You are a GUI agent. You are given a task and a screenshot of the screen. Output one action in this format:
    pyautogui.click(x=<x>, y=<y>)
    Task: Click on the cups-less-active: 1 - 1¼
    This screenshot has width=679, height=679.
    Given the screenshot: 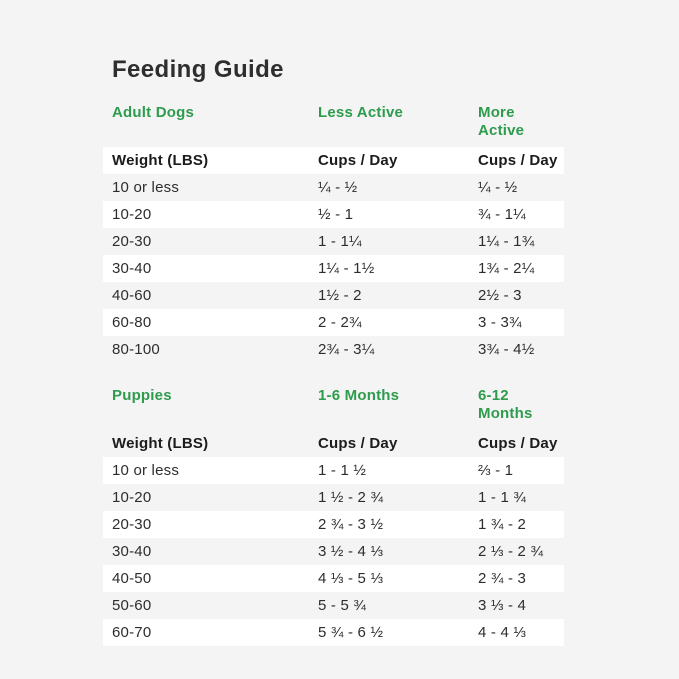 What is the action you would take?
    pyautogui.click(x=340, y=241)
    